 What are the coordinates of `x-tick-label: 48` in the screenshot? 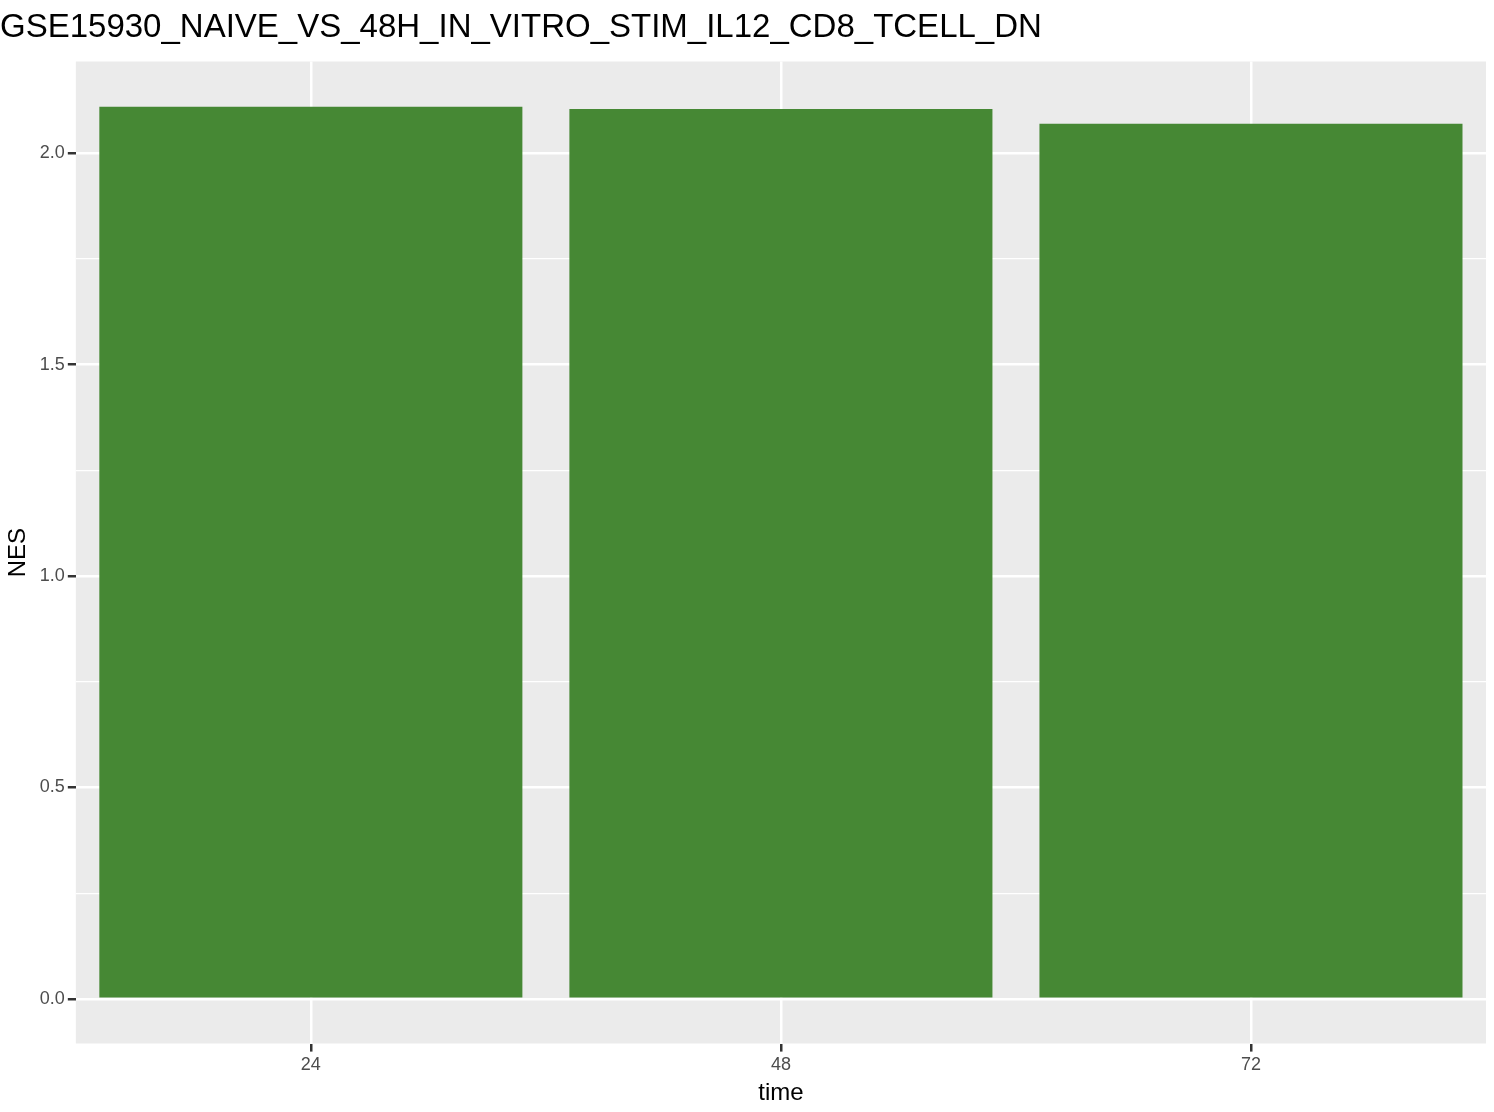 It's located at (780, 1064).